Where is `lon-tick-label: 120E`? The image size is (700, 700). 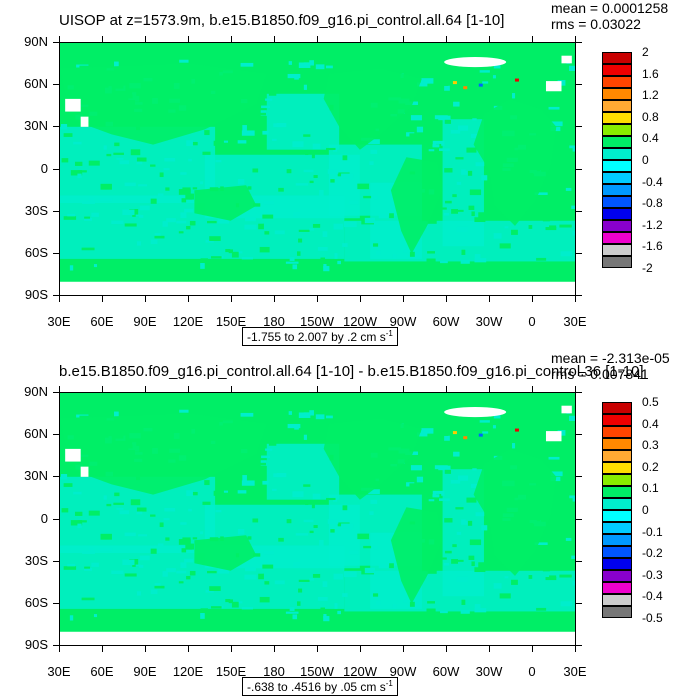 lon-tick-label: 120E is located at coordinates (188, 671).